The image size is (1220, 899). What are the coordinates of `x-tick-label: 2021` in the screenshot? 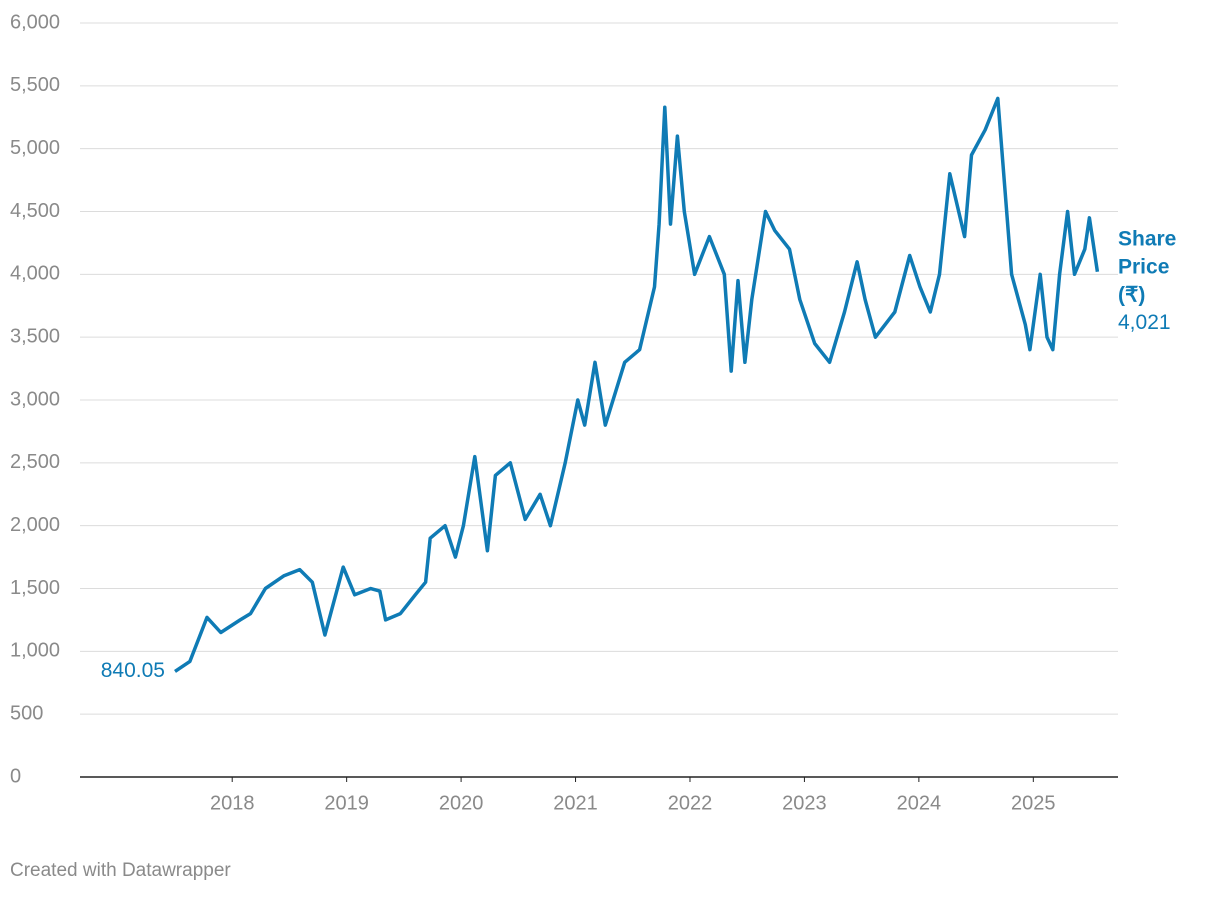 It's located at (575, 803).